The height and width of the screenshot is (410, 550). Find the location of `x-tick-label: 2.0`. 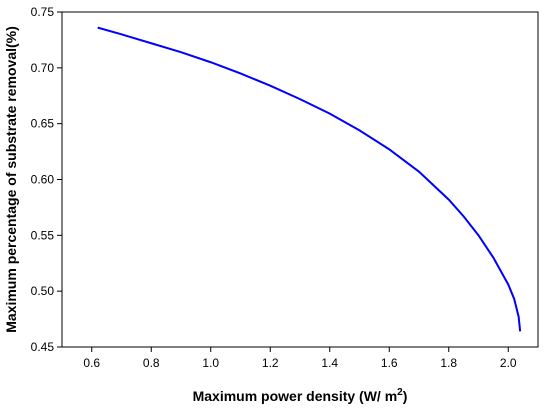

x-tick-label: 2.0 is located at coordinates (508, 363).